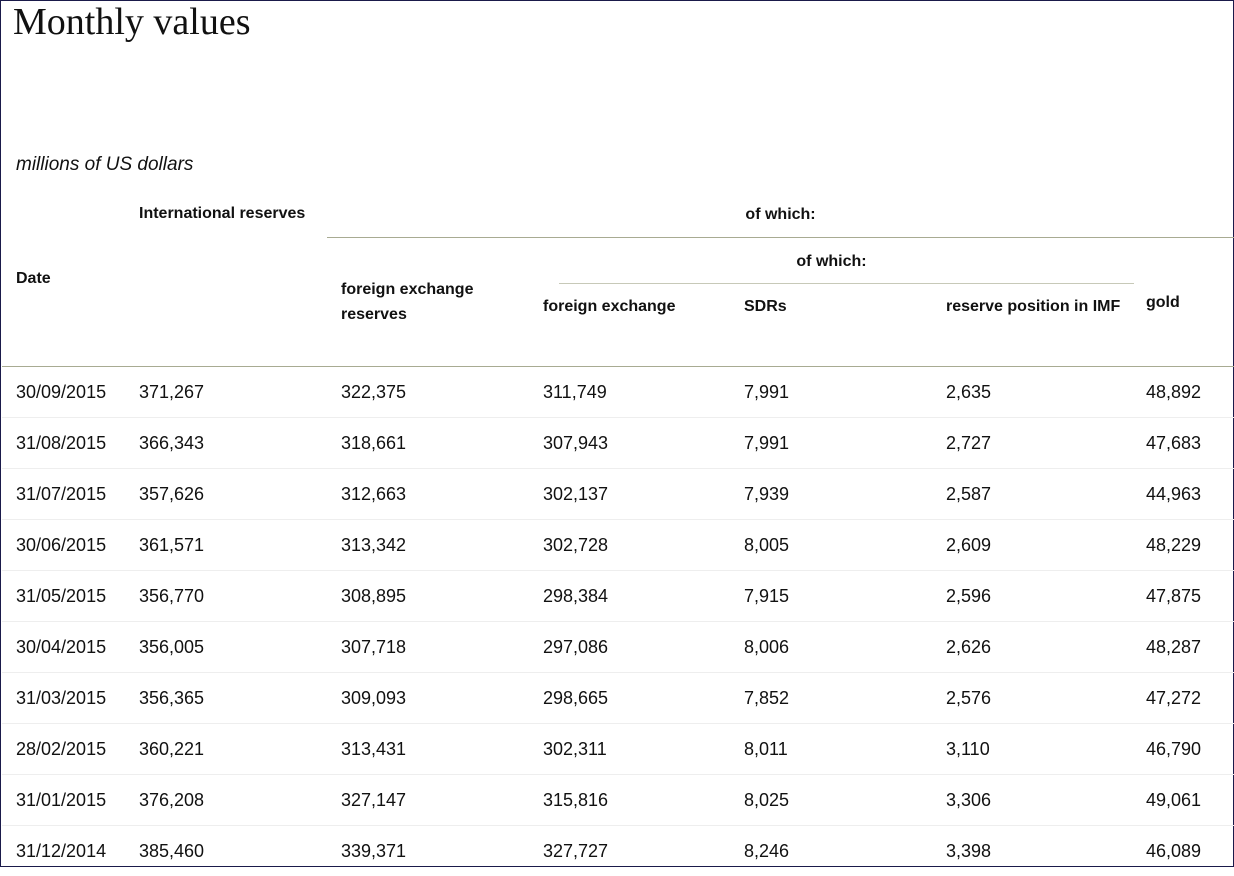  I want to click on cell-international-reserves: 366,343, so click(226, 443).